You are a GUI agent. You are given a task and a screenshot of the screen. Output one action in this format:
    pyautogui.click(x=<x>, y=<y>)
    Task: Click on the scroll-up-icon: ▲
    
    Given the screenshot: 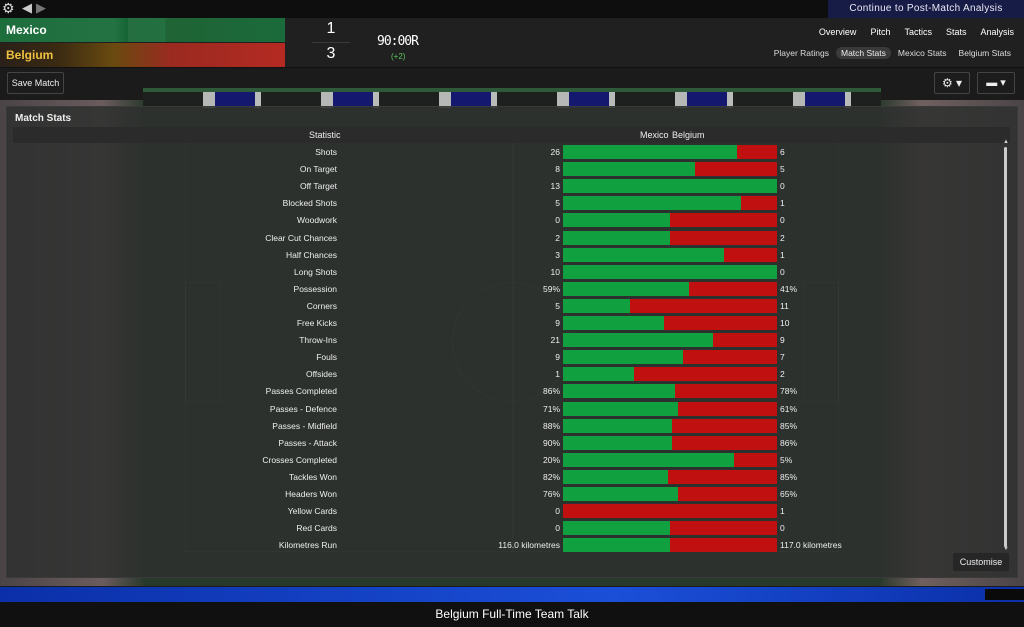 What is the action you would take?
    pyautogui.click(x=1006, y=142)
    